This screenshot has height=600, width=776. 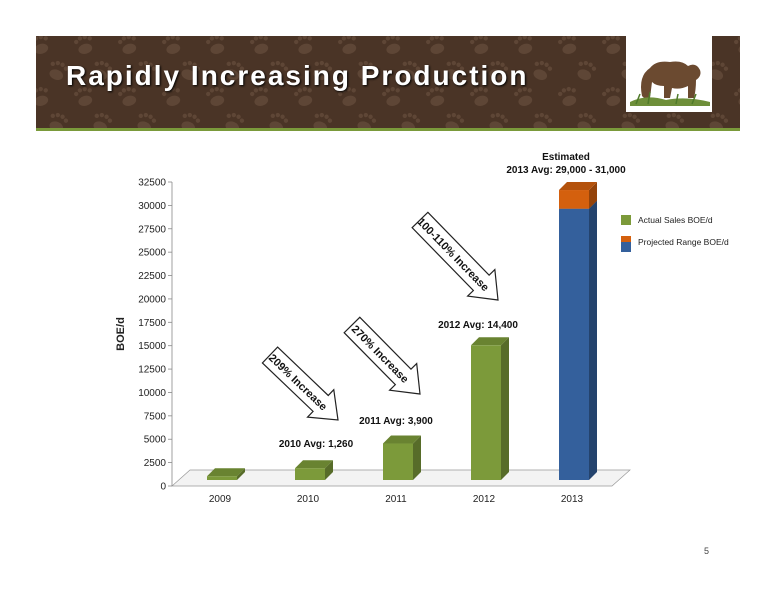 What do you see at coordinates (152, 206) in the screenshot?
I see `y-tick-label: 30000` at bounding box center [152, 206].